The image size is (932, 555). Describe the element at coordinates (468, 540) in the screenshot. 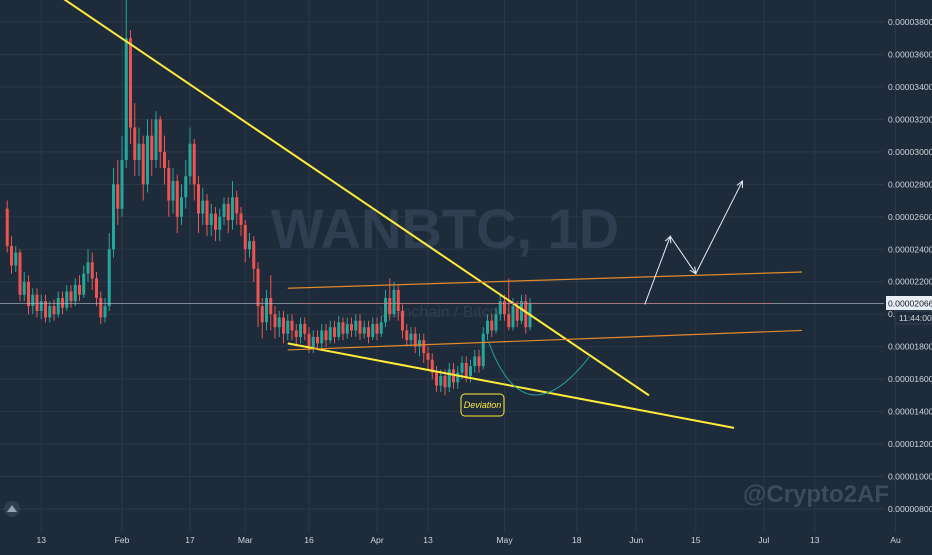

I see `time-axis: 13 Feb 17 Mar 16 Apr 13 May 18 Jun 15 Jul 13 Au` at that location.